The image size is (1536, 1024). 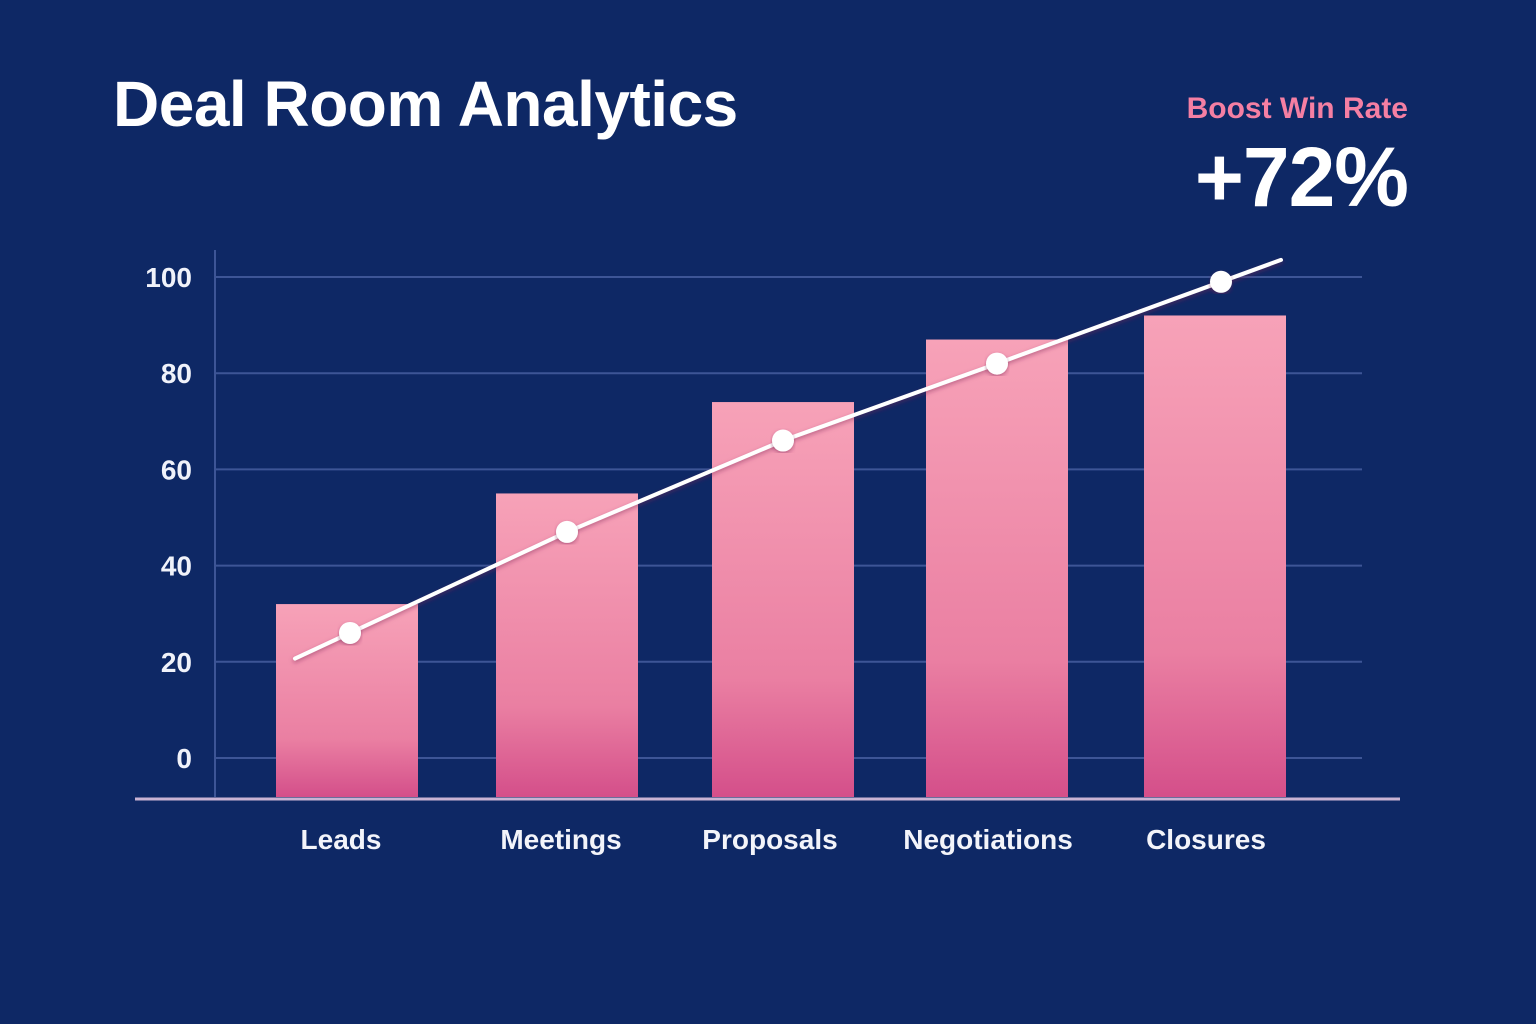 What do you see at coordinates (341, 839) in the screenshot?
I see `x-tick-label: Leads` at bounding box center [341, 839].